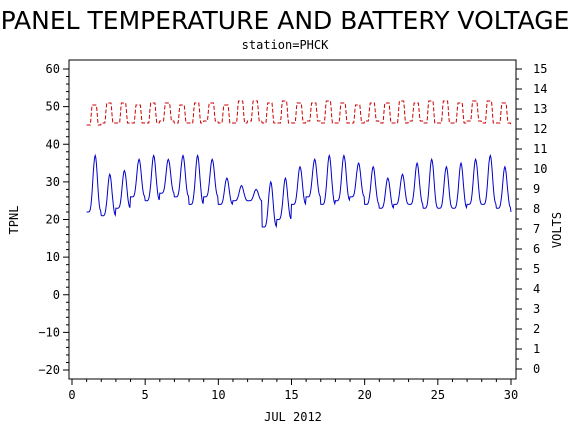 This screenshot has width=570, height=430. Describe the element at coordinates (56, 295) in the screenshot. I see `y-left-tick-label: 0` at that location.